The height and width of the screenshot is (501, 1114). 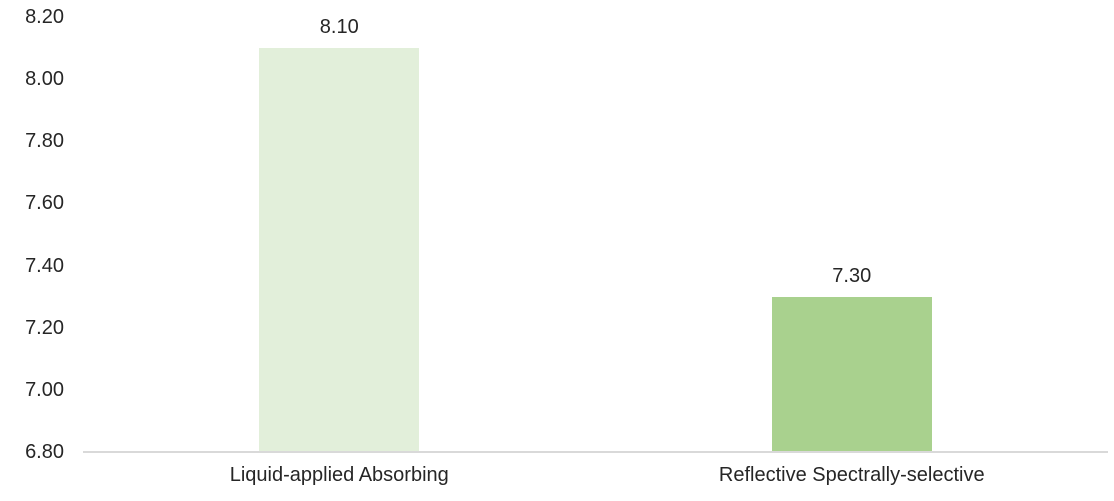 I want to click on y-tick-label: 7.20, so click(x=44, y=327).